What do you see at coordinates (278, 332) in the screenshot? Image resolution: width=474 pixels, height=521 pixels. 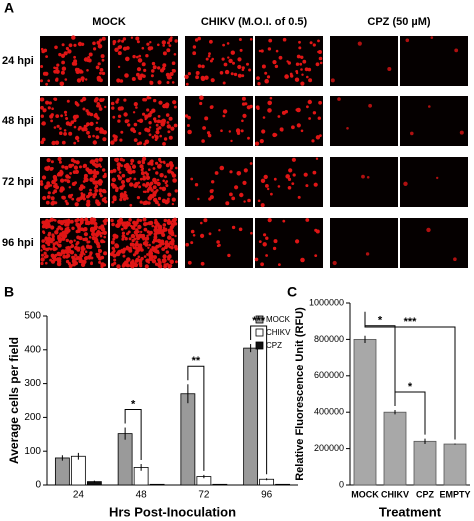 I see `legend-label: CHIKV` at bounding box center [278, 332].